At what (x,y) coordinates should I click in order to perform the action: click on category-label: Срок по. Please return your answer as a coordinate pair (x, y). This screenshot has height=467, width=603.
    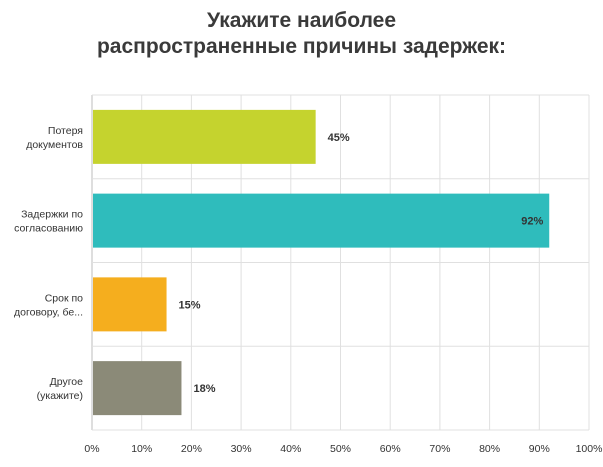
    Looking at the image, I should click on (64, 298).